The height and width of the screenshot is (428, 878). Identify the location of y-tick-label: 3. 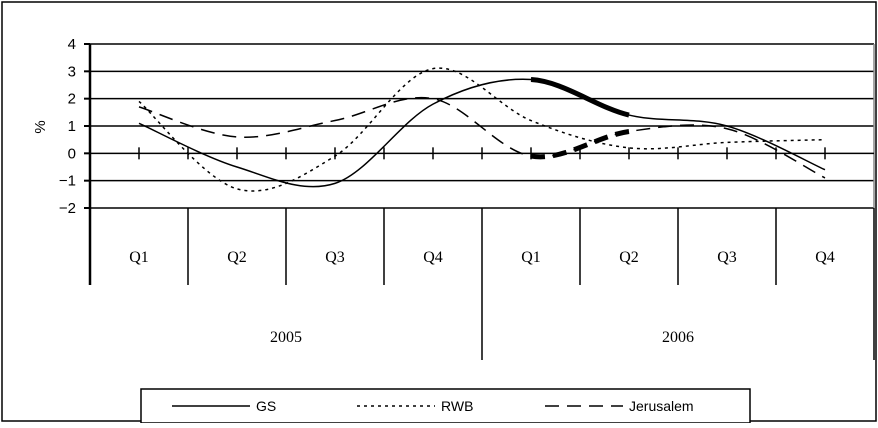
(72, 71).